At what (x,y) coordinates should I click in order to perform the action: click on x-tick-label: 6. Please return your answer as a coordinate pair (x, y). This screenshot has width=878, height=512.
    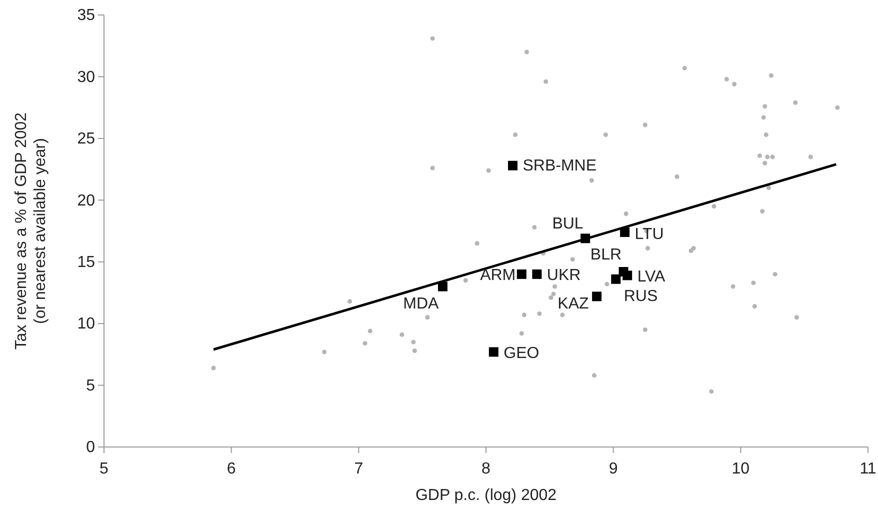
    Looking at the image, I should click on (231, 469).